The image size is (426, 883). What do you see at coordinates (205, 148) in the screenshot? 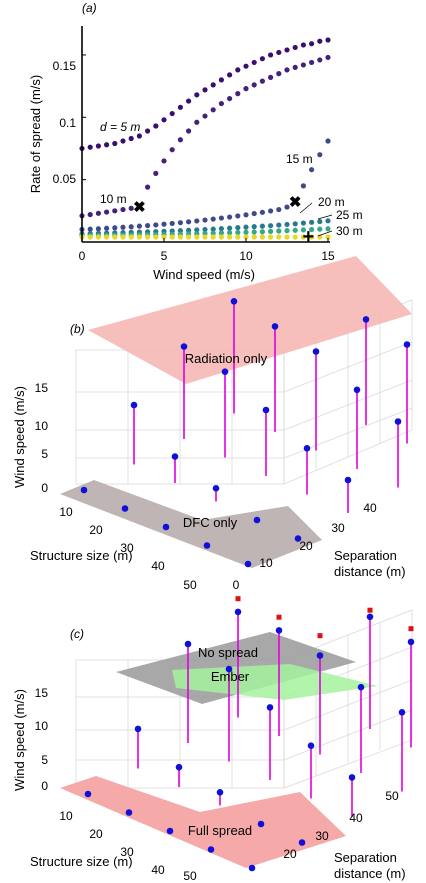
I see `panel-a-ticks` at bounding box center [205, 148].